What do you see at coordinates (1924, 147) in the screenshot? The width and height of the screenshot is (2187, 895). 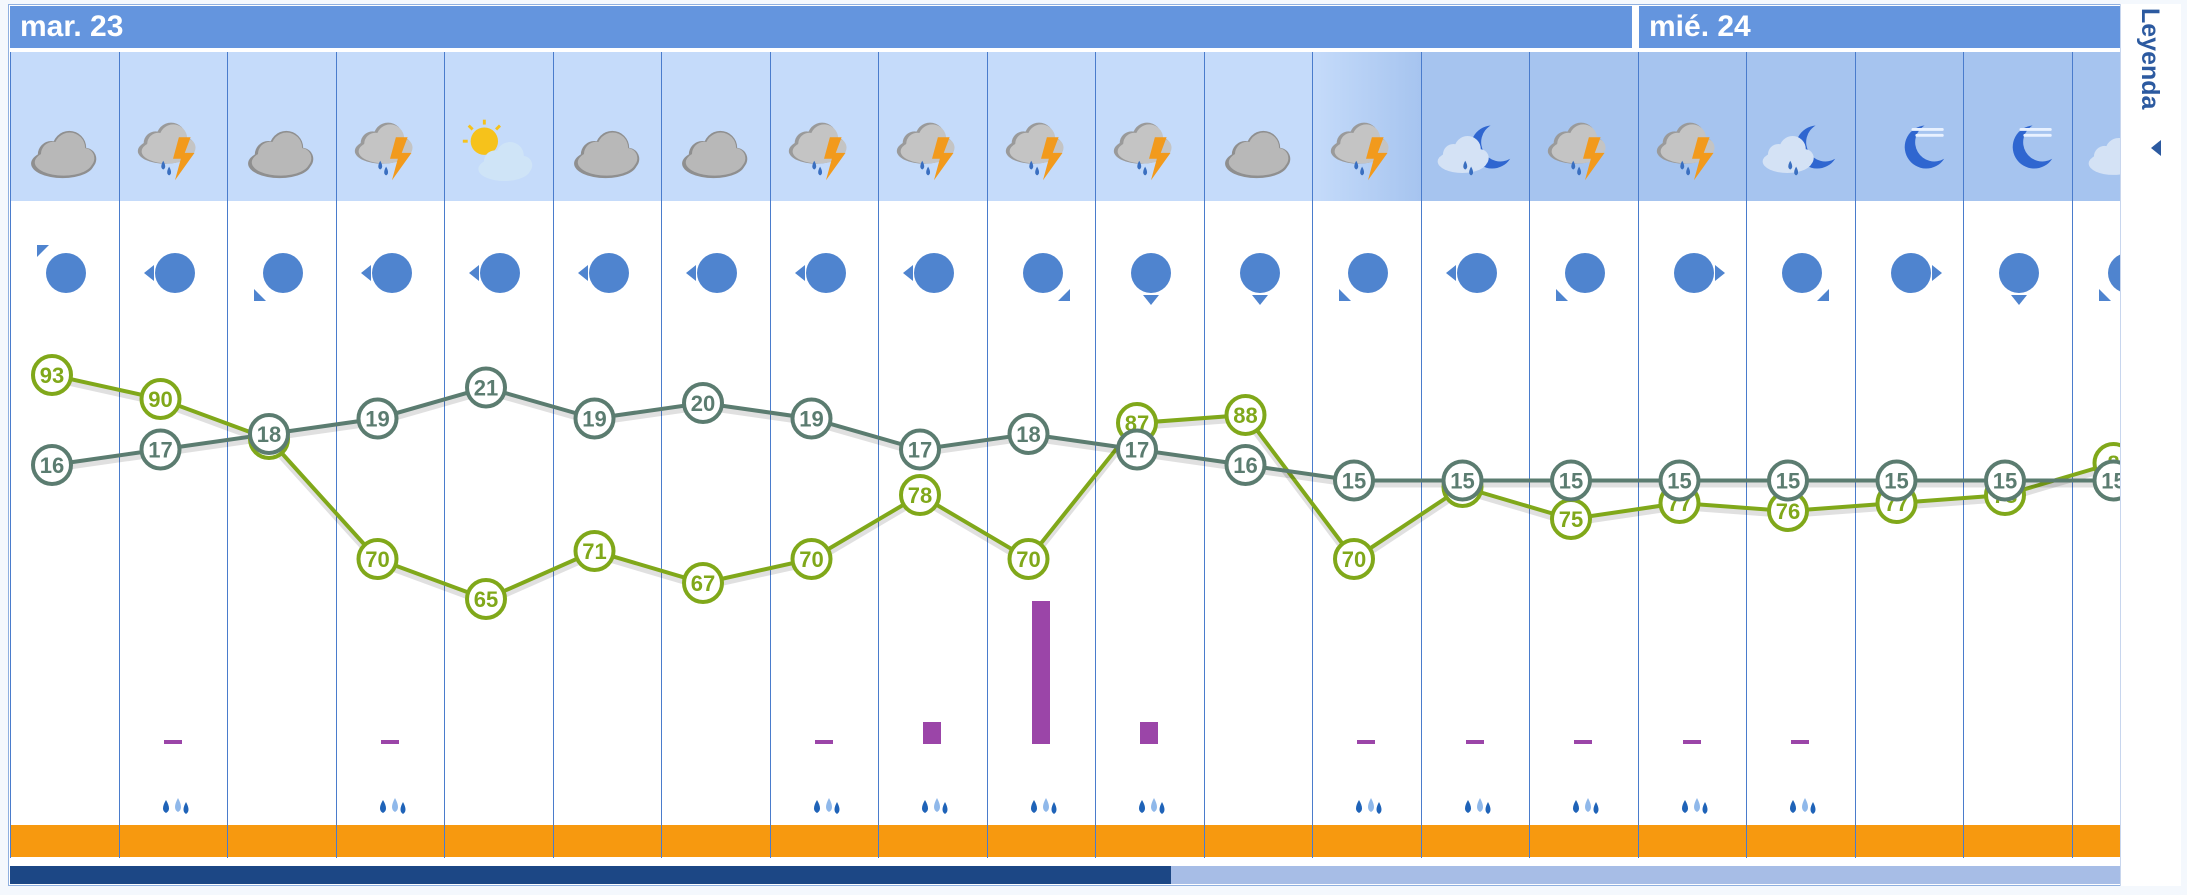 I see `night-hazy-icon` at bounding box center [1924, 147].